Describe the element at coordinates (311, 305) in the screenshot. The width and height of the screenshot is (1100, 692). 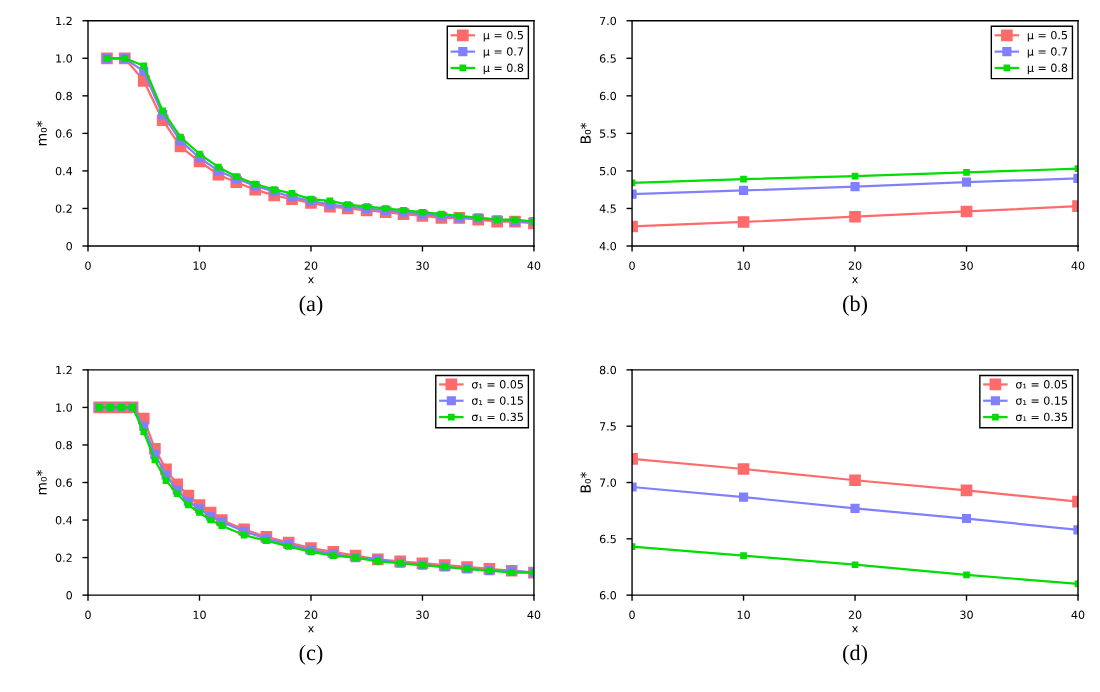
I see `text: (a)` at that location.